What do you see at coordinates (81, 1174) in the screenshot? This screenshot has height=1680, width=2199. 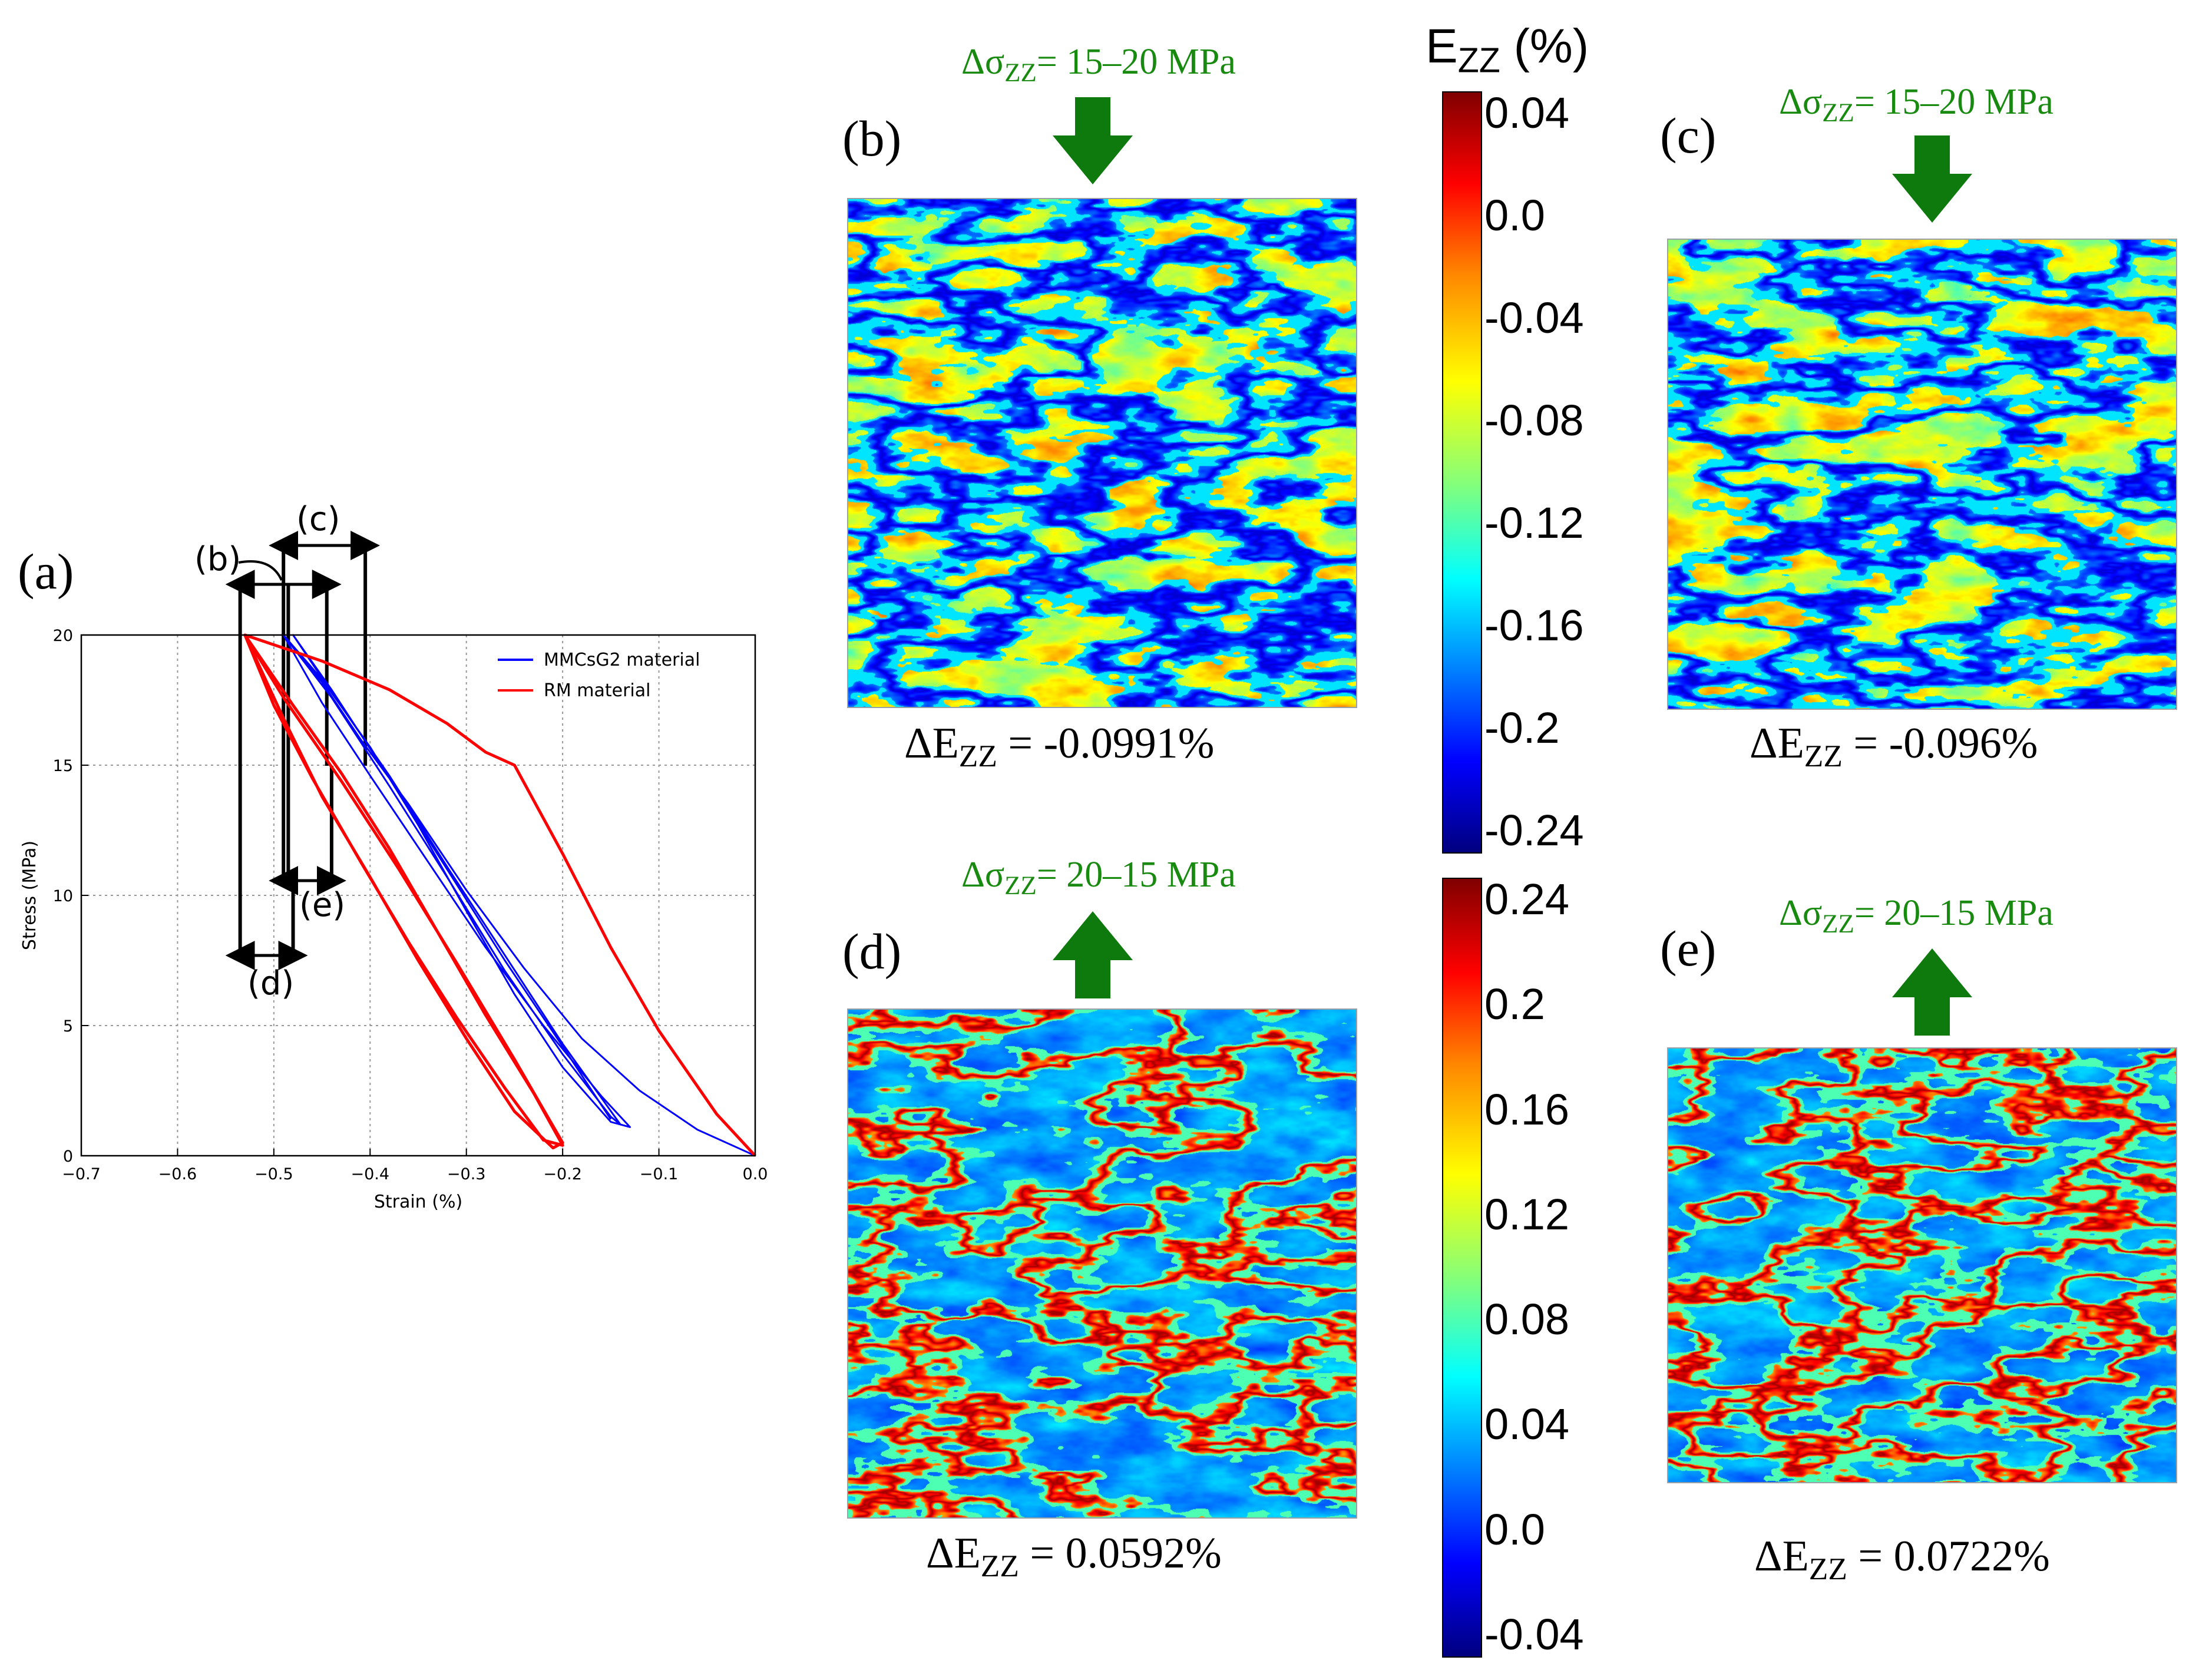 I see `x-tick-label: −0.7` at bounding box center [81, 1174].